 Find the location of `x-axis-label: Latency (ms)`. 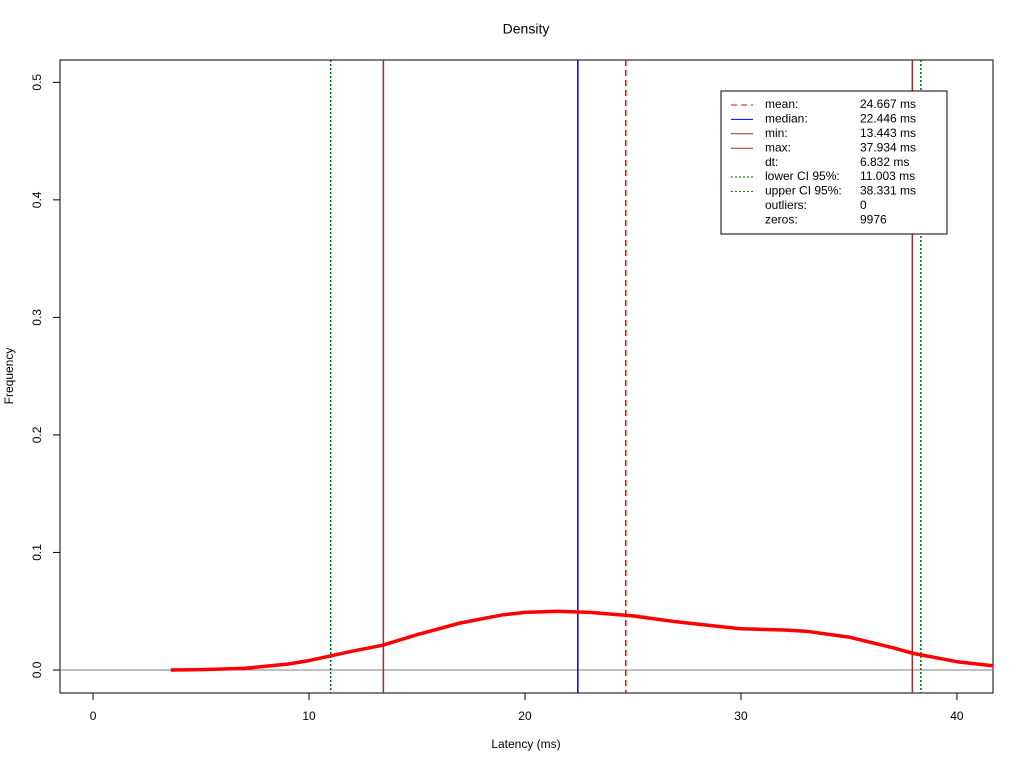

x-axis-label: Latency (ms) is located at coordinates (525, 744).